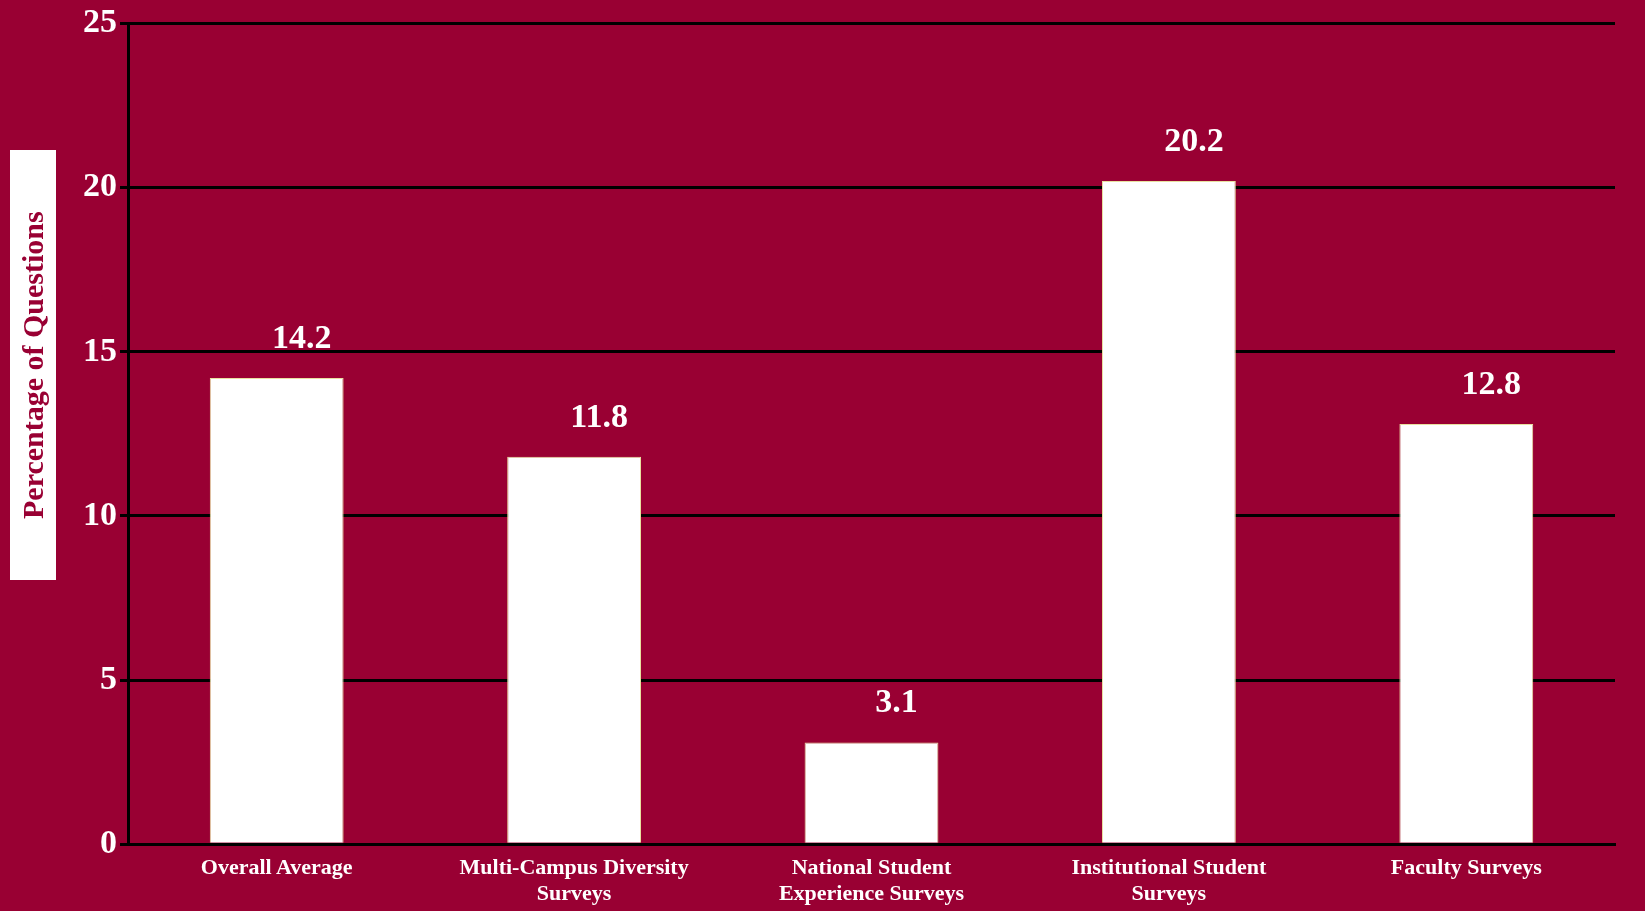 The width and height of the screenshot is (1645, 911). I want to click on data-label: 20.2, so click(1194, 139).